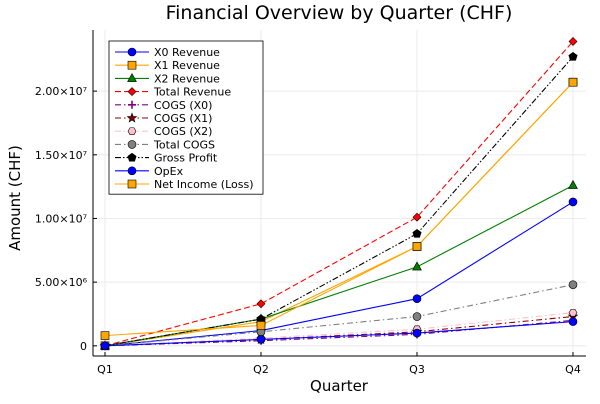  I want to click on legend-item: OpEx, so click(149, 171).